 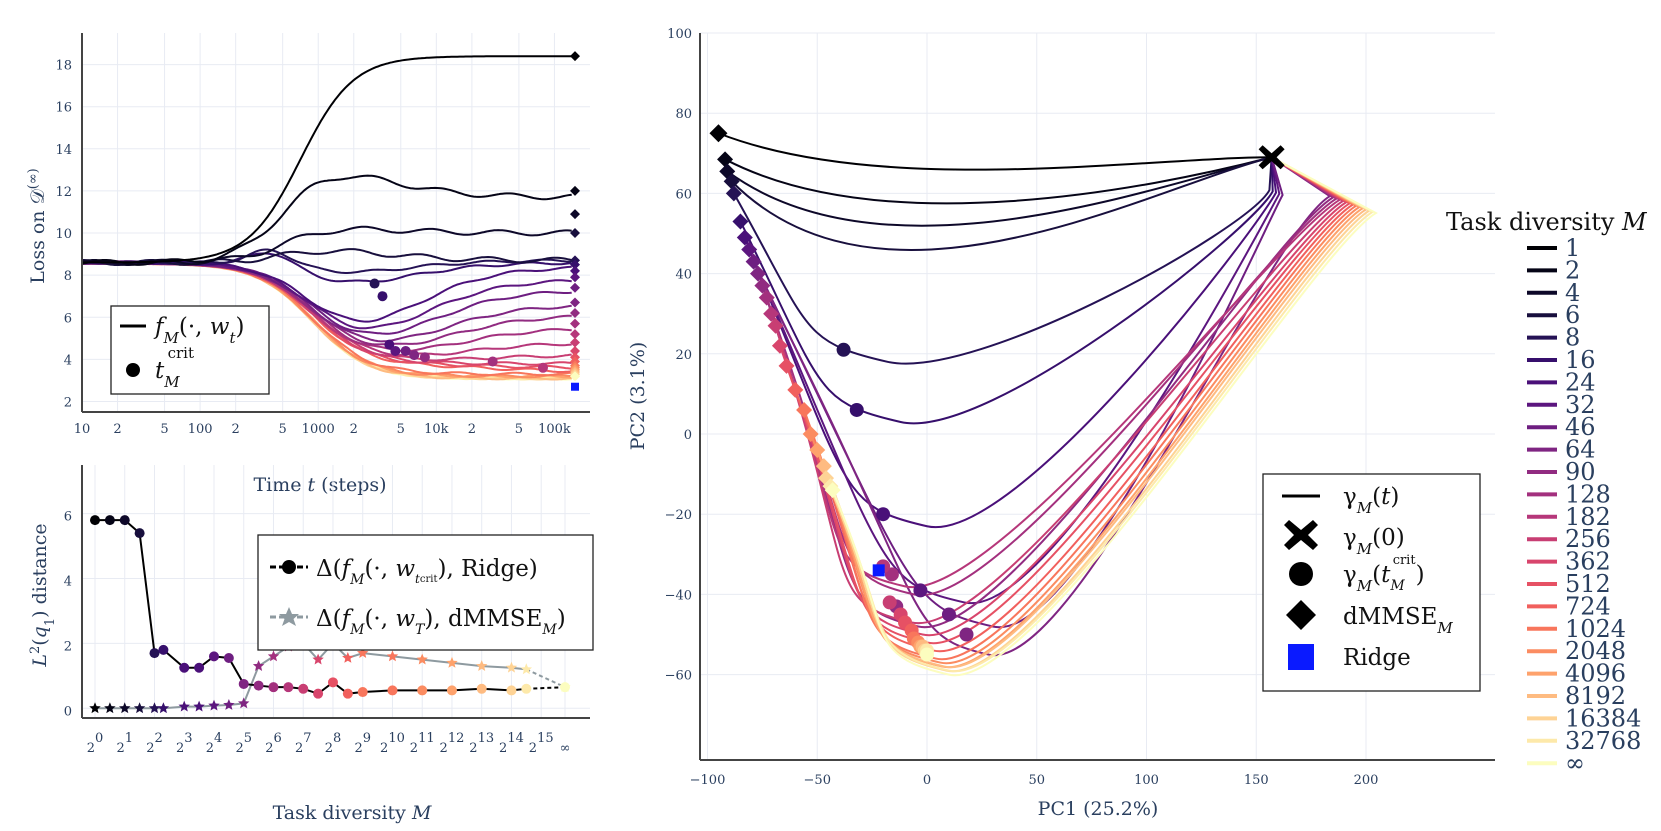 I want to click on pca-ytick-0: 0, so click(x=688, y=435).